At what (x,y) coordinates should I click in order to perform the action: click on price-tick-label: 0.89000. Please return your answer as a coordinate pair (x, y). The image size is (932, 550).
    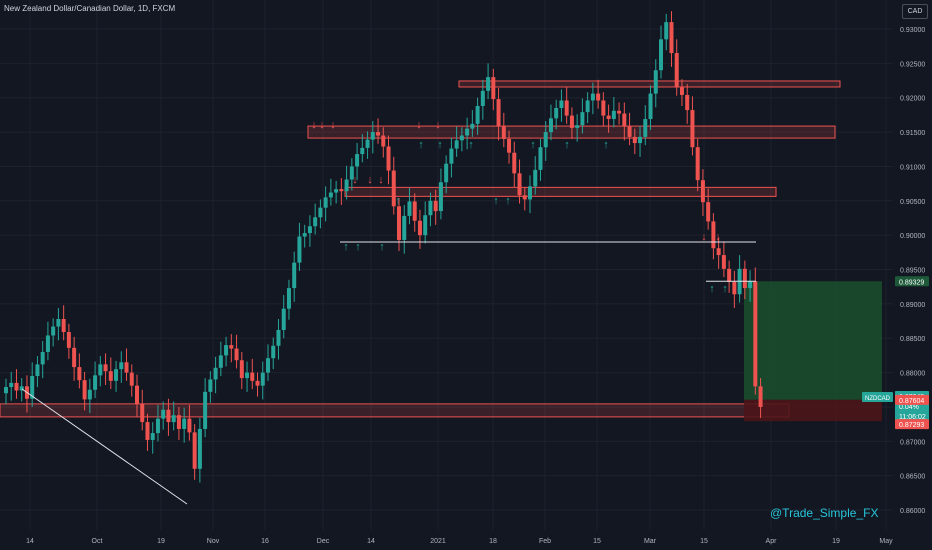
    Looking at the image, I should click on (912, 305).